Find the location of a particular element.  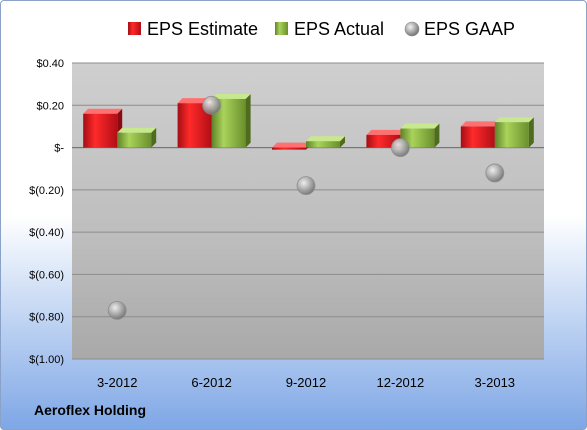

x-tick-label: 6-2012 is located at coordinates (211, 382).